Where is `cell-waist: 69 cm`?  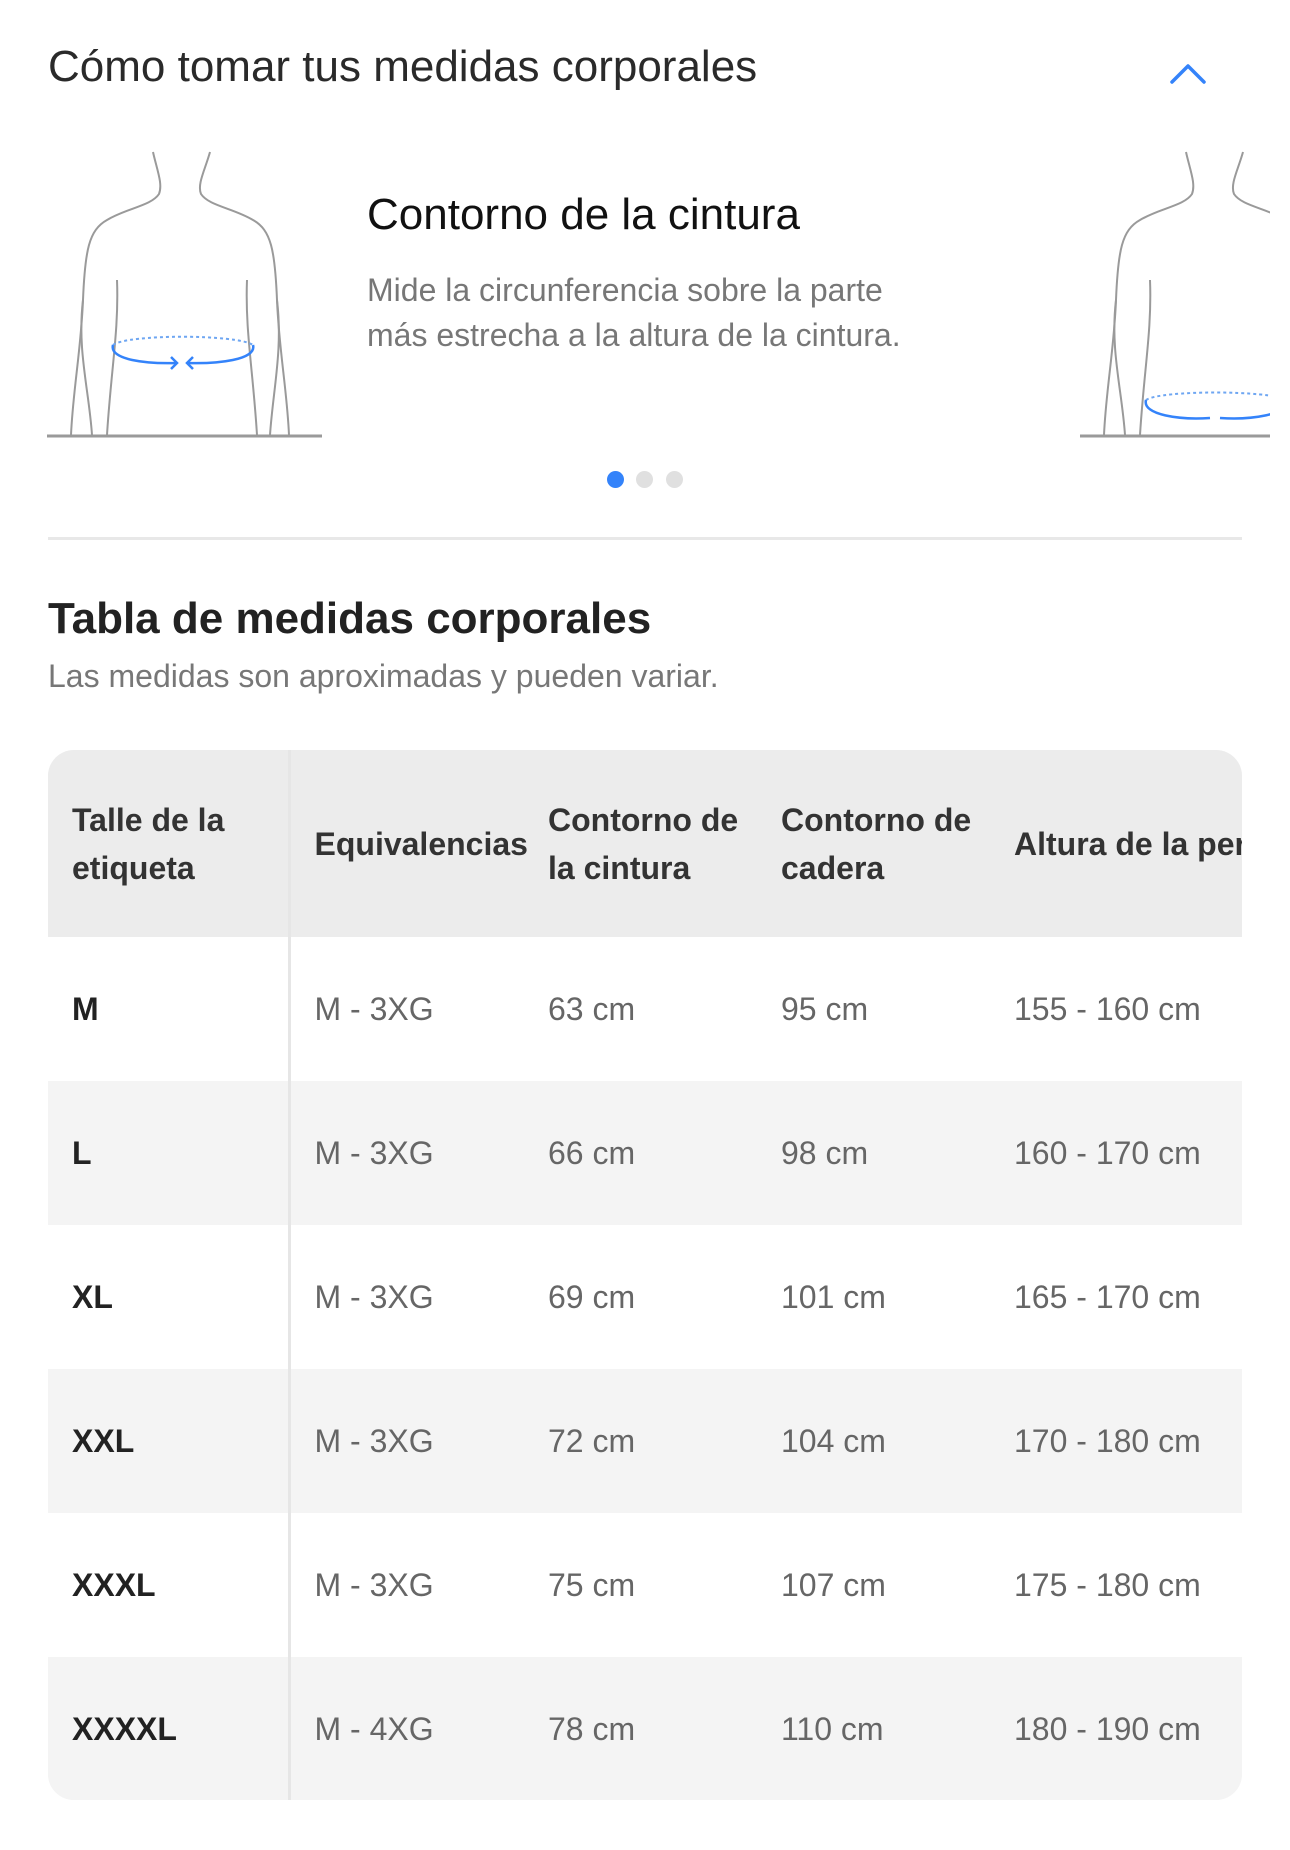
cell-waist: 69 cm is located at coordinates (640, 1297).